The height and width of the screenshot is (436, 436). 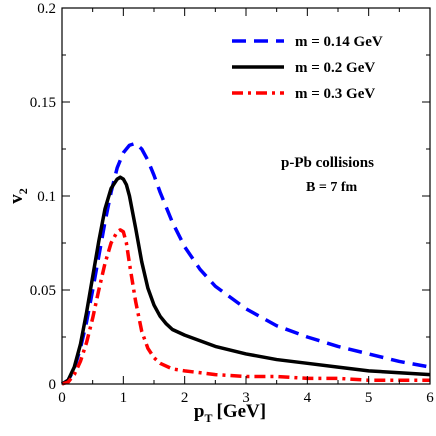 I want to click on x-axis-title-unit: [GeV], so click(x=242, y=411).